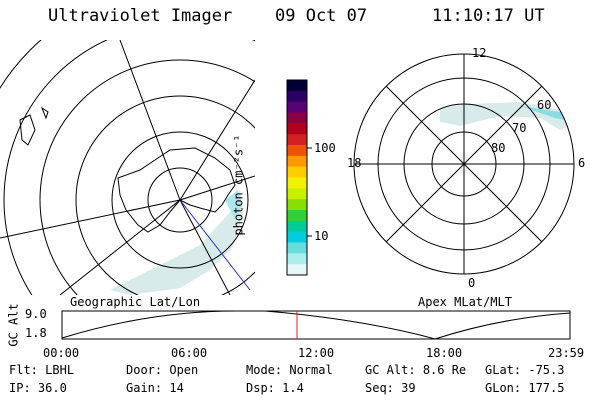 The image size is (600, 400). Describe the element at coordinates (525, 388) in the screenshot. I see `status-glon: GLon: 177.5` at that location.